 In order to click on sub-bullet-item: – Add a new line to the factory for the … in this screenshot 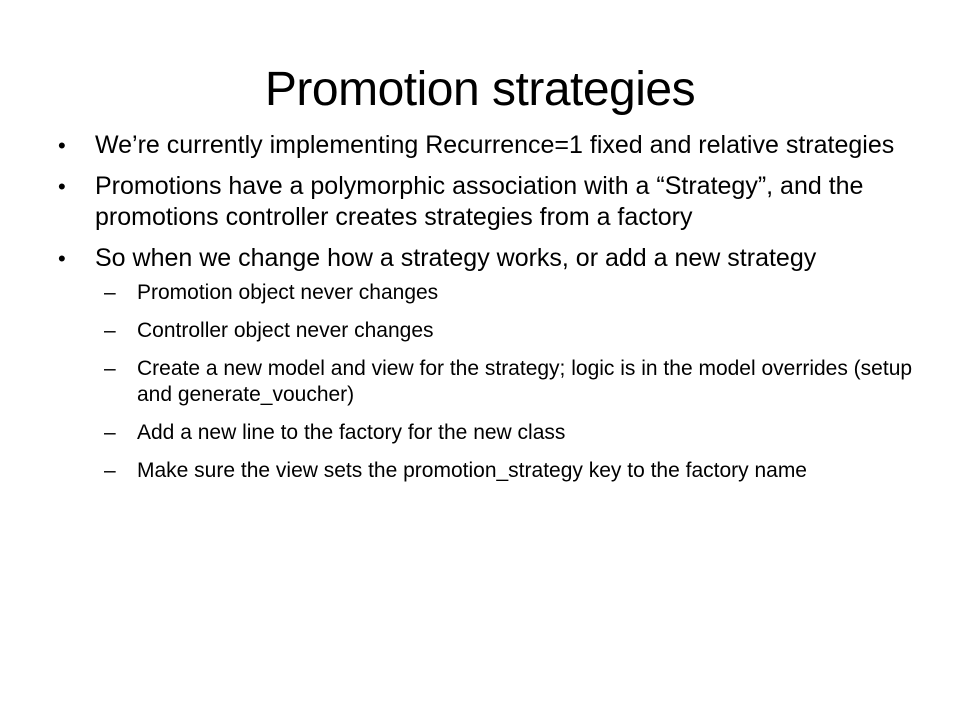, I will do `click(506, 433)`.